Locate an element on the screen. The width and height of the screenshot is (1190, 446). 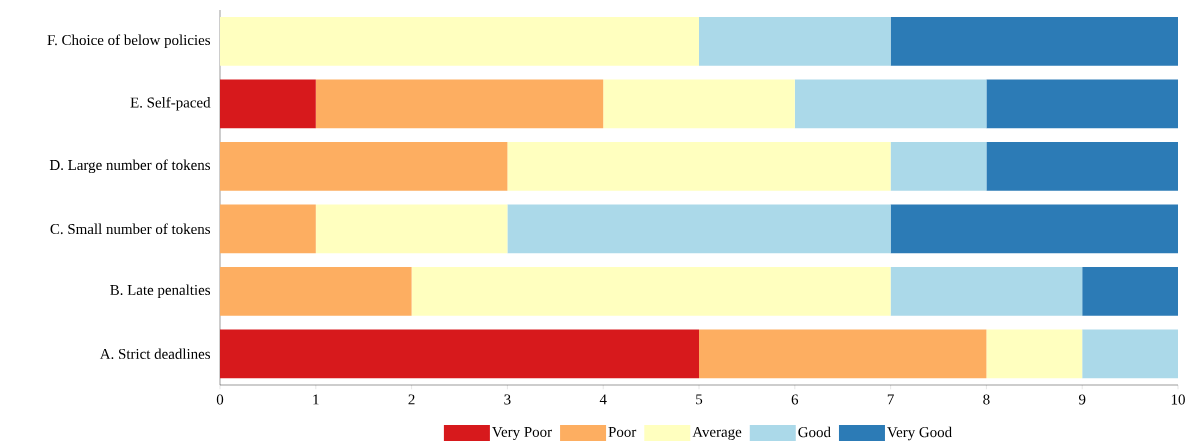
x-tick-label: 5 is located at coordinates (699, 399).